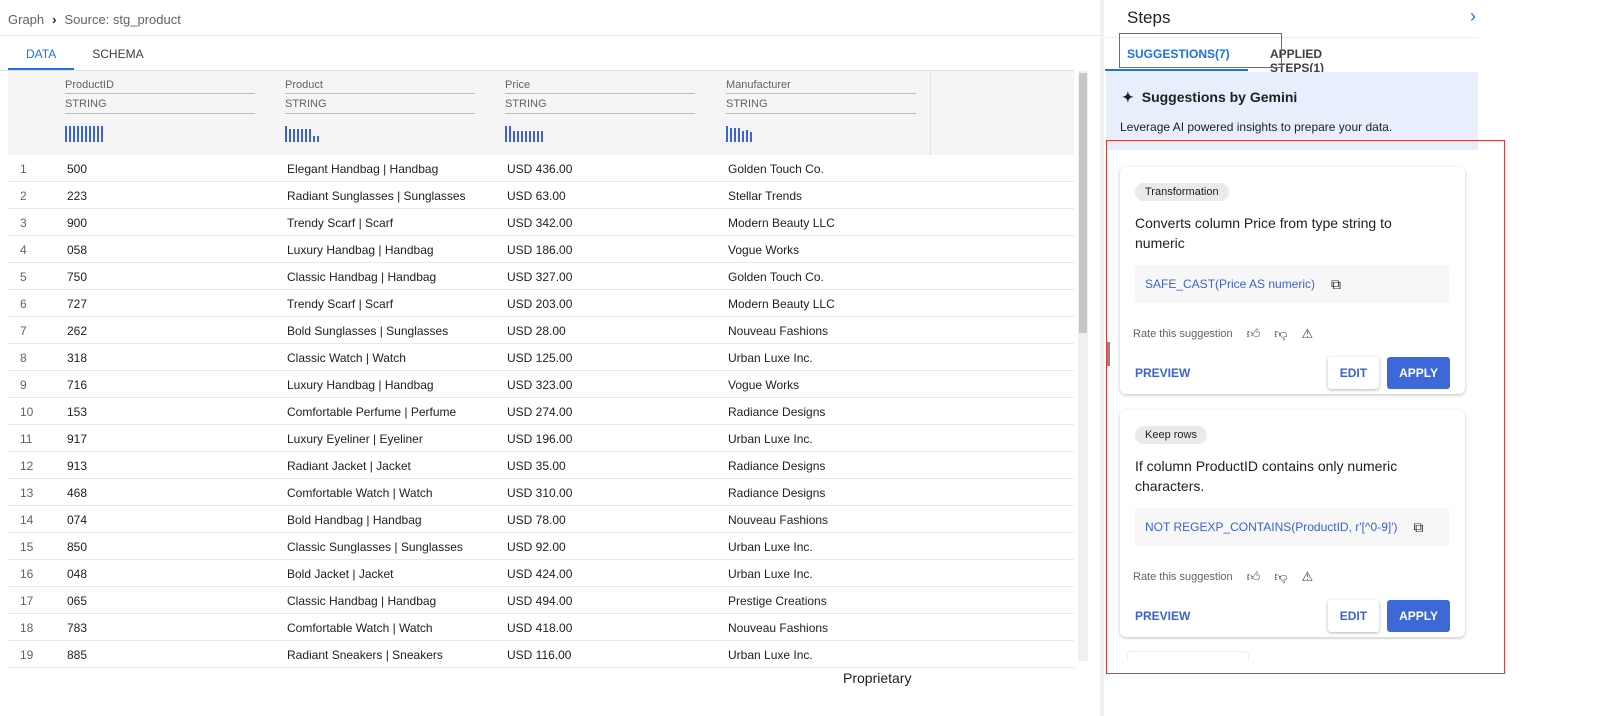 This screenshot has height=716, width=1600. Describe the element at coordinates (781, 223) in the screenshot. I see `cell-manufacturer: Modern Beauty LLC` at that location.